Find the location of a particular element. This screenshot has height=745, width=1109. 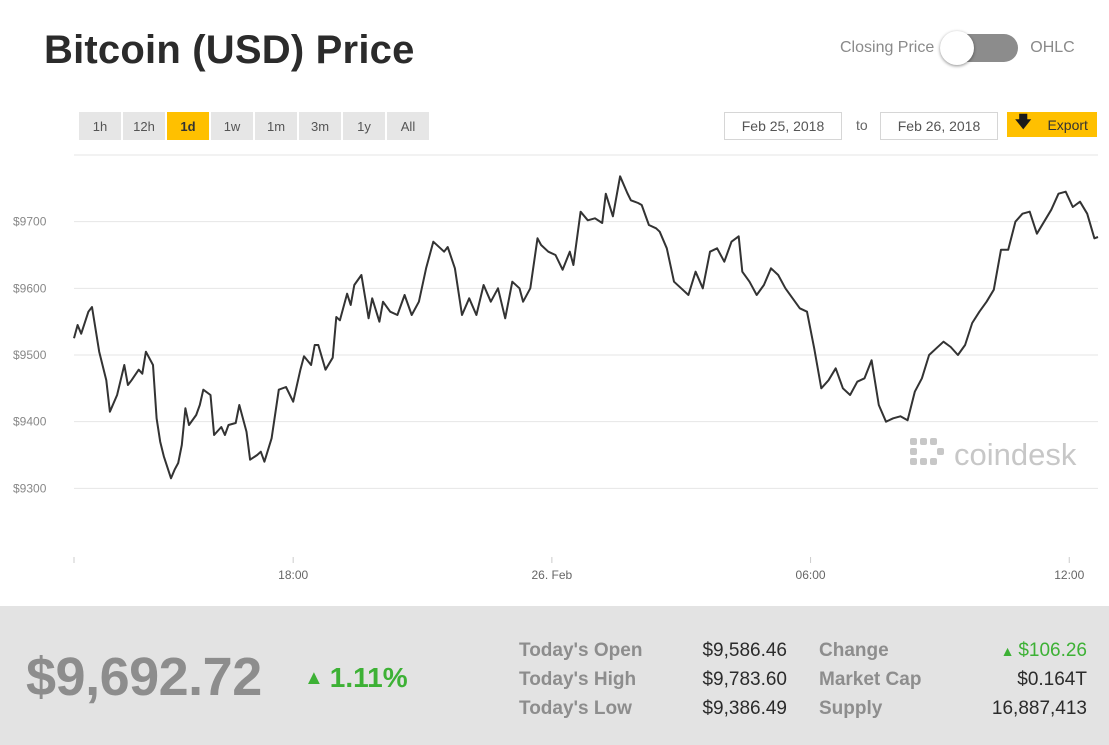

toggle-label-ohlc: OHLC is located at coordinates (1052, 47).